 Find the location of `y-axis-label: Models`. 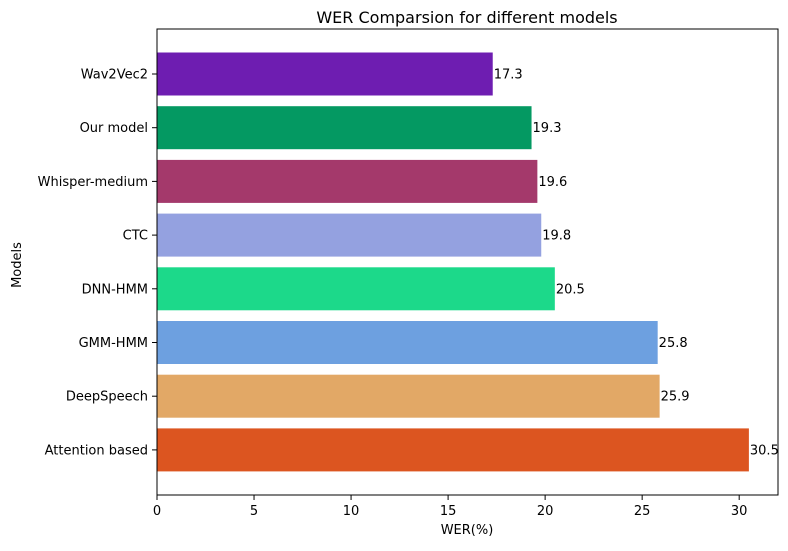

y-axis-label: Models is located at coordinates (17, 265).